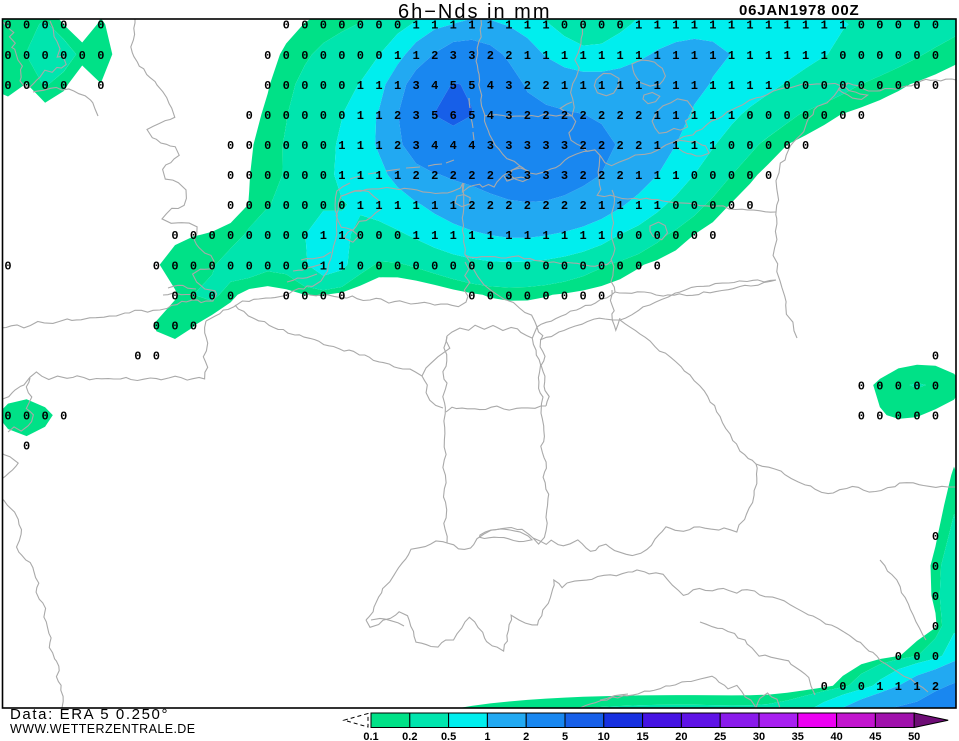  What do you see at coordinates (914, 736) in the screenshot?
I see `svg-text: 50` at bounding box center [914, 736].